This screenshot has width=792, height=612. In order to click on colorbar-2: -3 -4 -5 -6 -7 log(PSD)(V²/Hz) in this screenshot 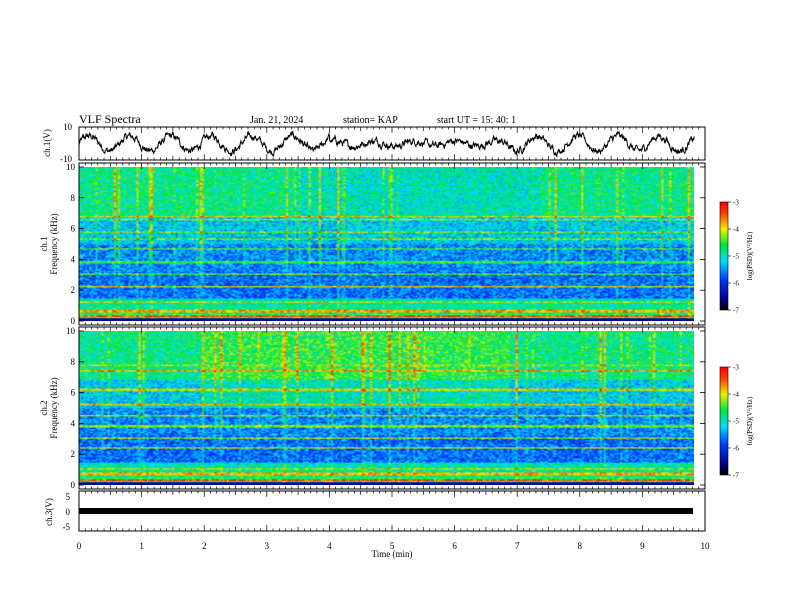, I will do `click(736, 422)`.